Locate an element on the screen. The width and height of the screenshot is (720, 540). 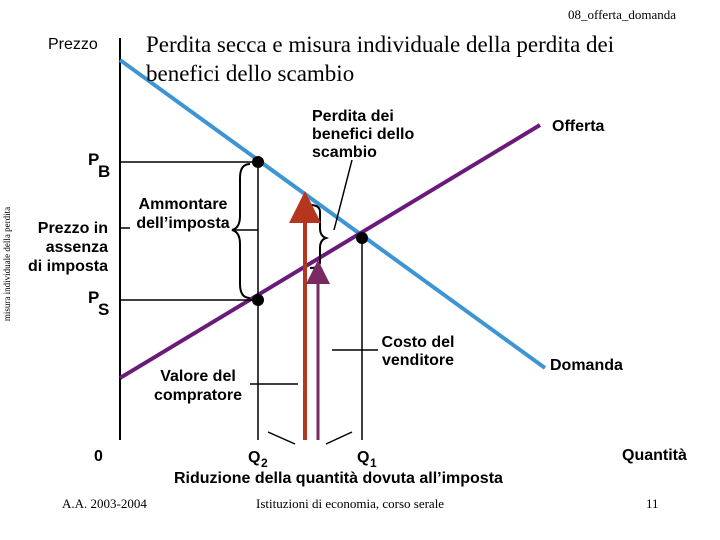
q2-label-main: Q is located at coordinates (254, 457).